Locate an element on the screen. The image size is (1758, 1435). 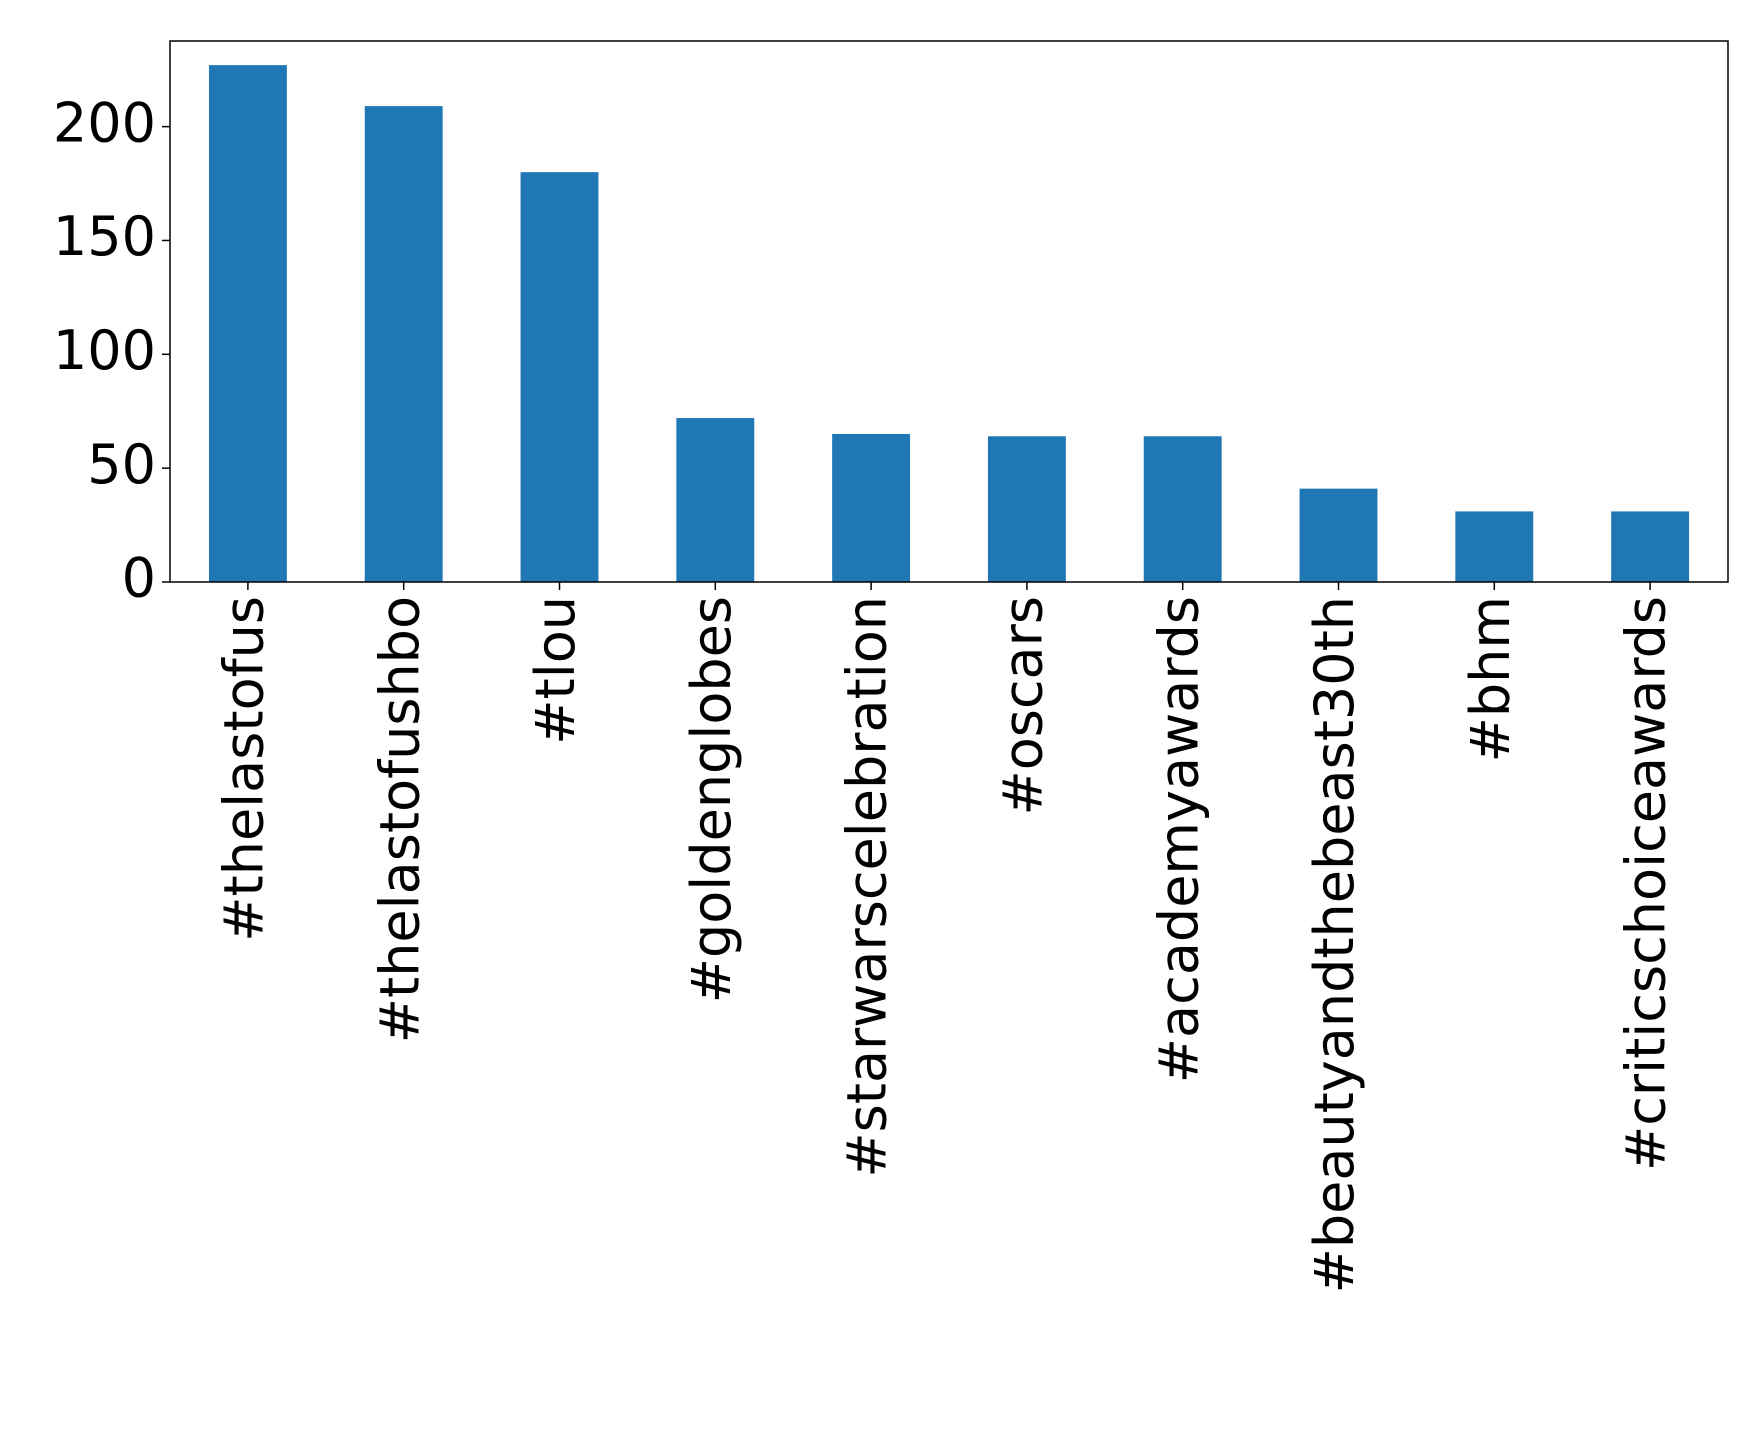
x-tick-label: #criticschoiceawards is located at coordinates (1646, 883).